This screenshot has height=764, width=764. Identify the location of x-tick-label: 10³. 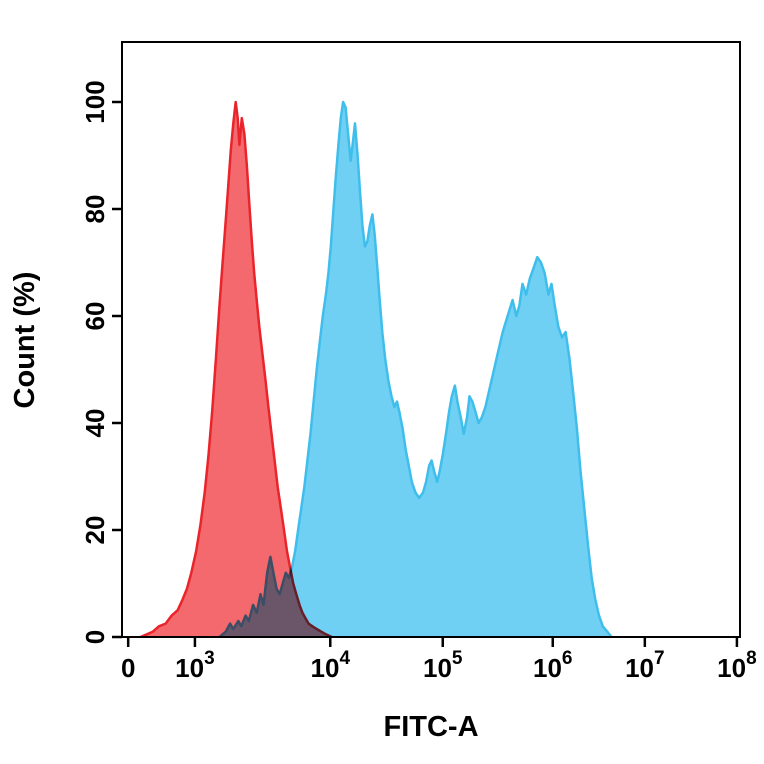
(195, 665).